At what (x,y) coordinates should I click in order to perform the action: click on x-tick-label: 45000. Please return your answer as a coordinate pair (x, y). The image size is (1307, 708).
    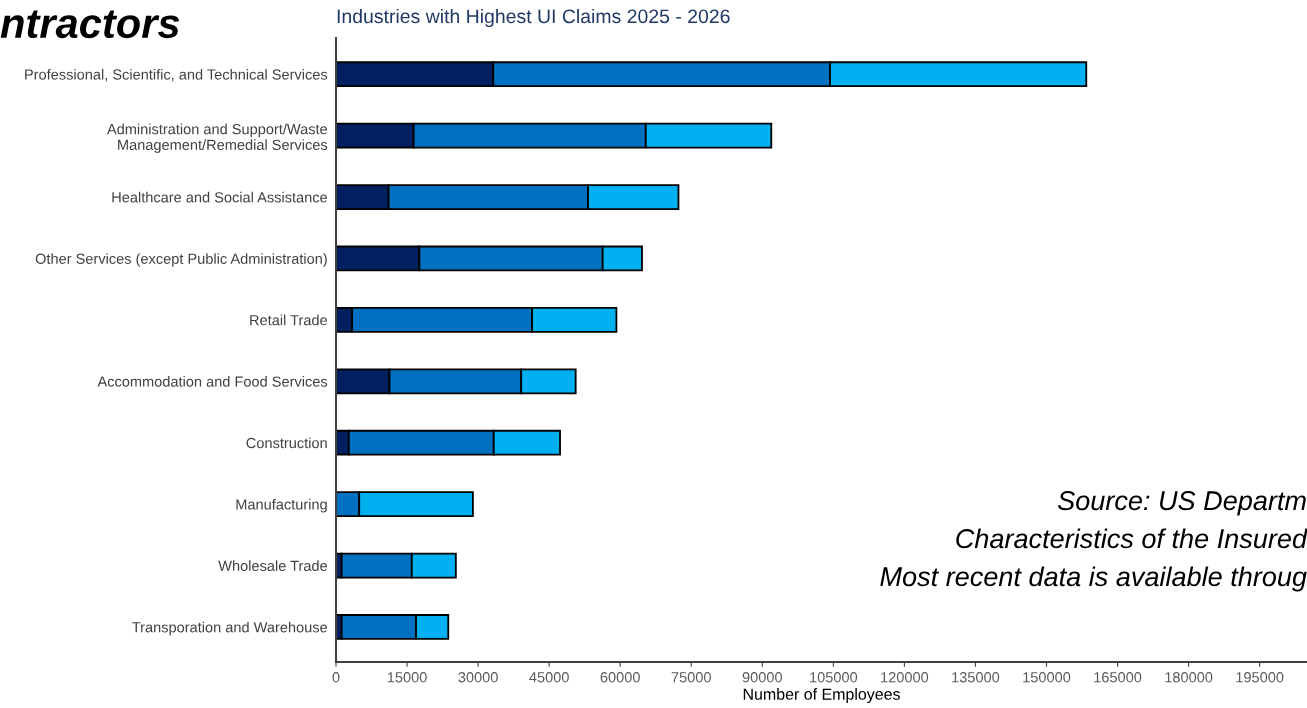
    Looking at the image, I should click on (549, 677).